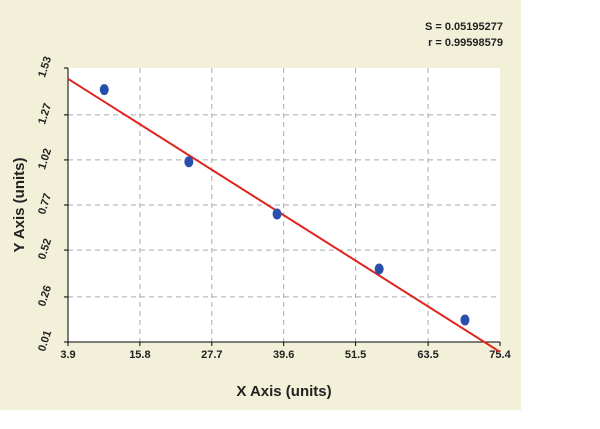 This screenshot has width=600, height=429. I want to click on y-axis-label: Y Axis (units), so click(19, 204).